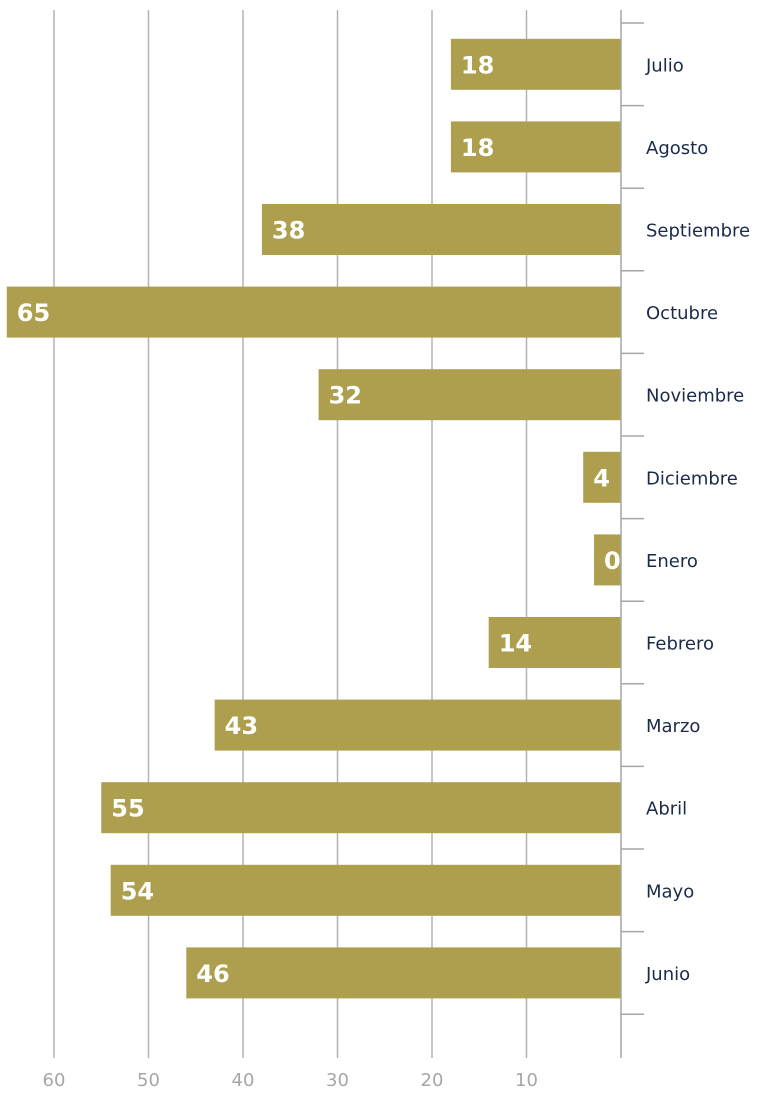 The image size is (768, 1093). Describe the element at coordinates (243, 1080) in the screenshot. I see `x-tick-label: 40` at that location.